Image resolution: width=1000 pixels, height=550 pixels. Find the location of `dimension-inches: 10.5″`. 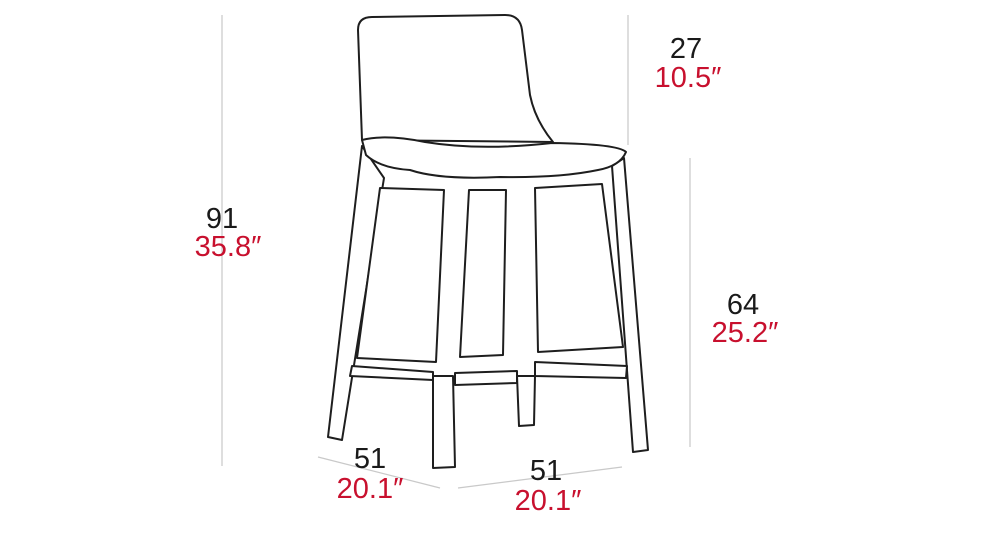

dimension-inches: 10.5″ is located at coordinates (688, 78).